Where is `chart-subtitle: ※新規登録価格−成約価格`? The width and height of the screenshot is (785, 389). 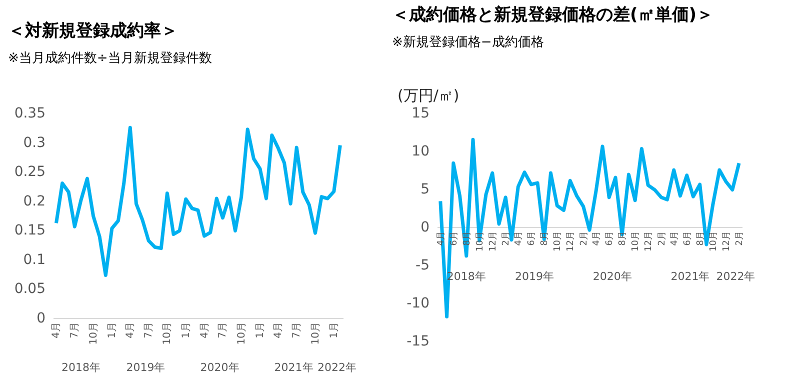 chart-subtitle: ※新規登録価格−成約価格 is located at coordinates (468, 42).